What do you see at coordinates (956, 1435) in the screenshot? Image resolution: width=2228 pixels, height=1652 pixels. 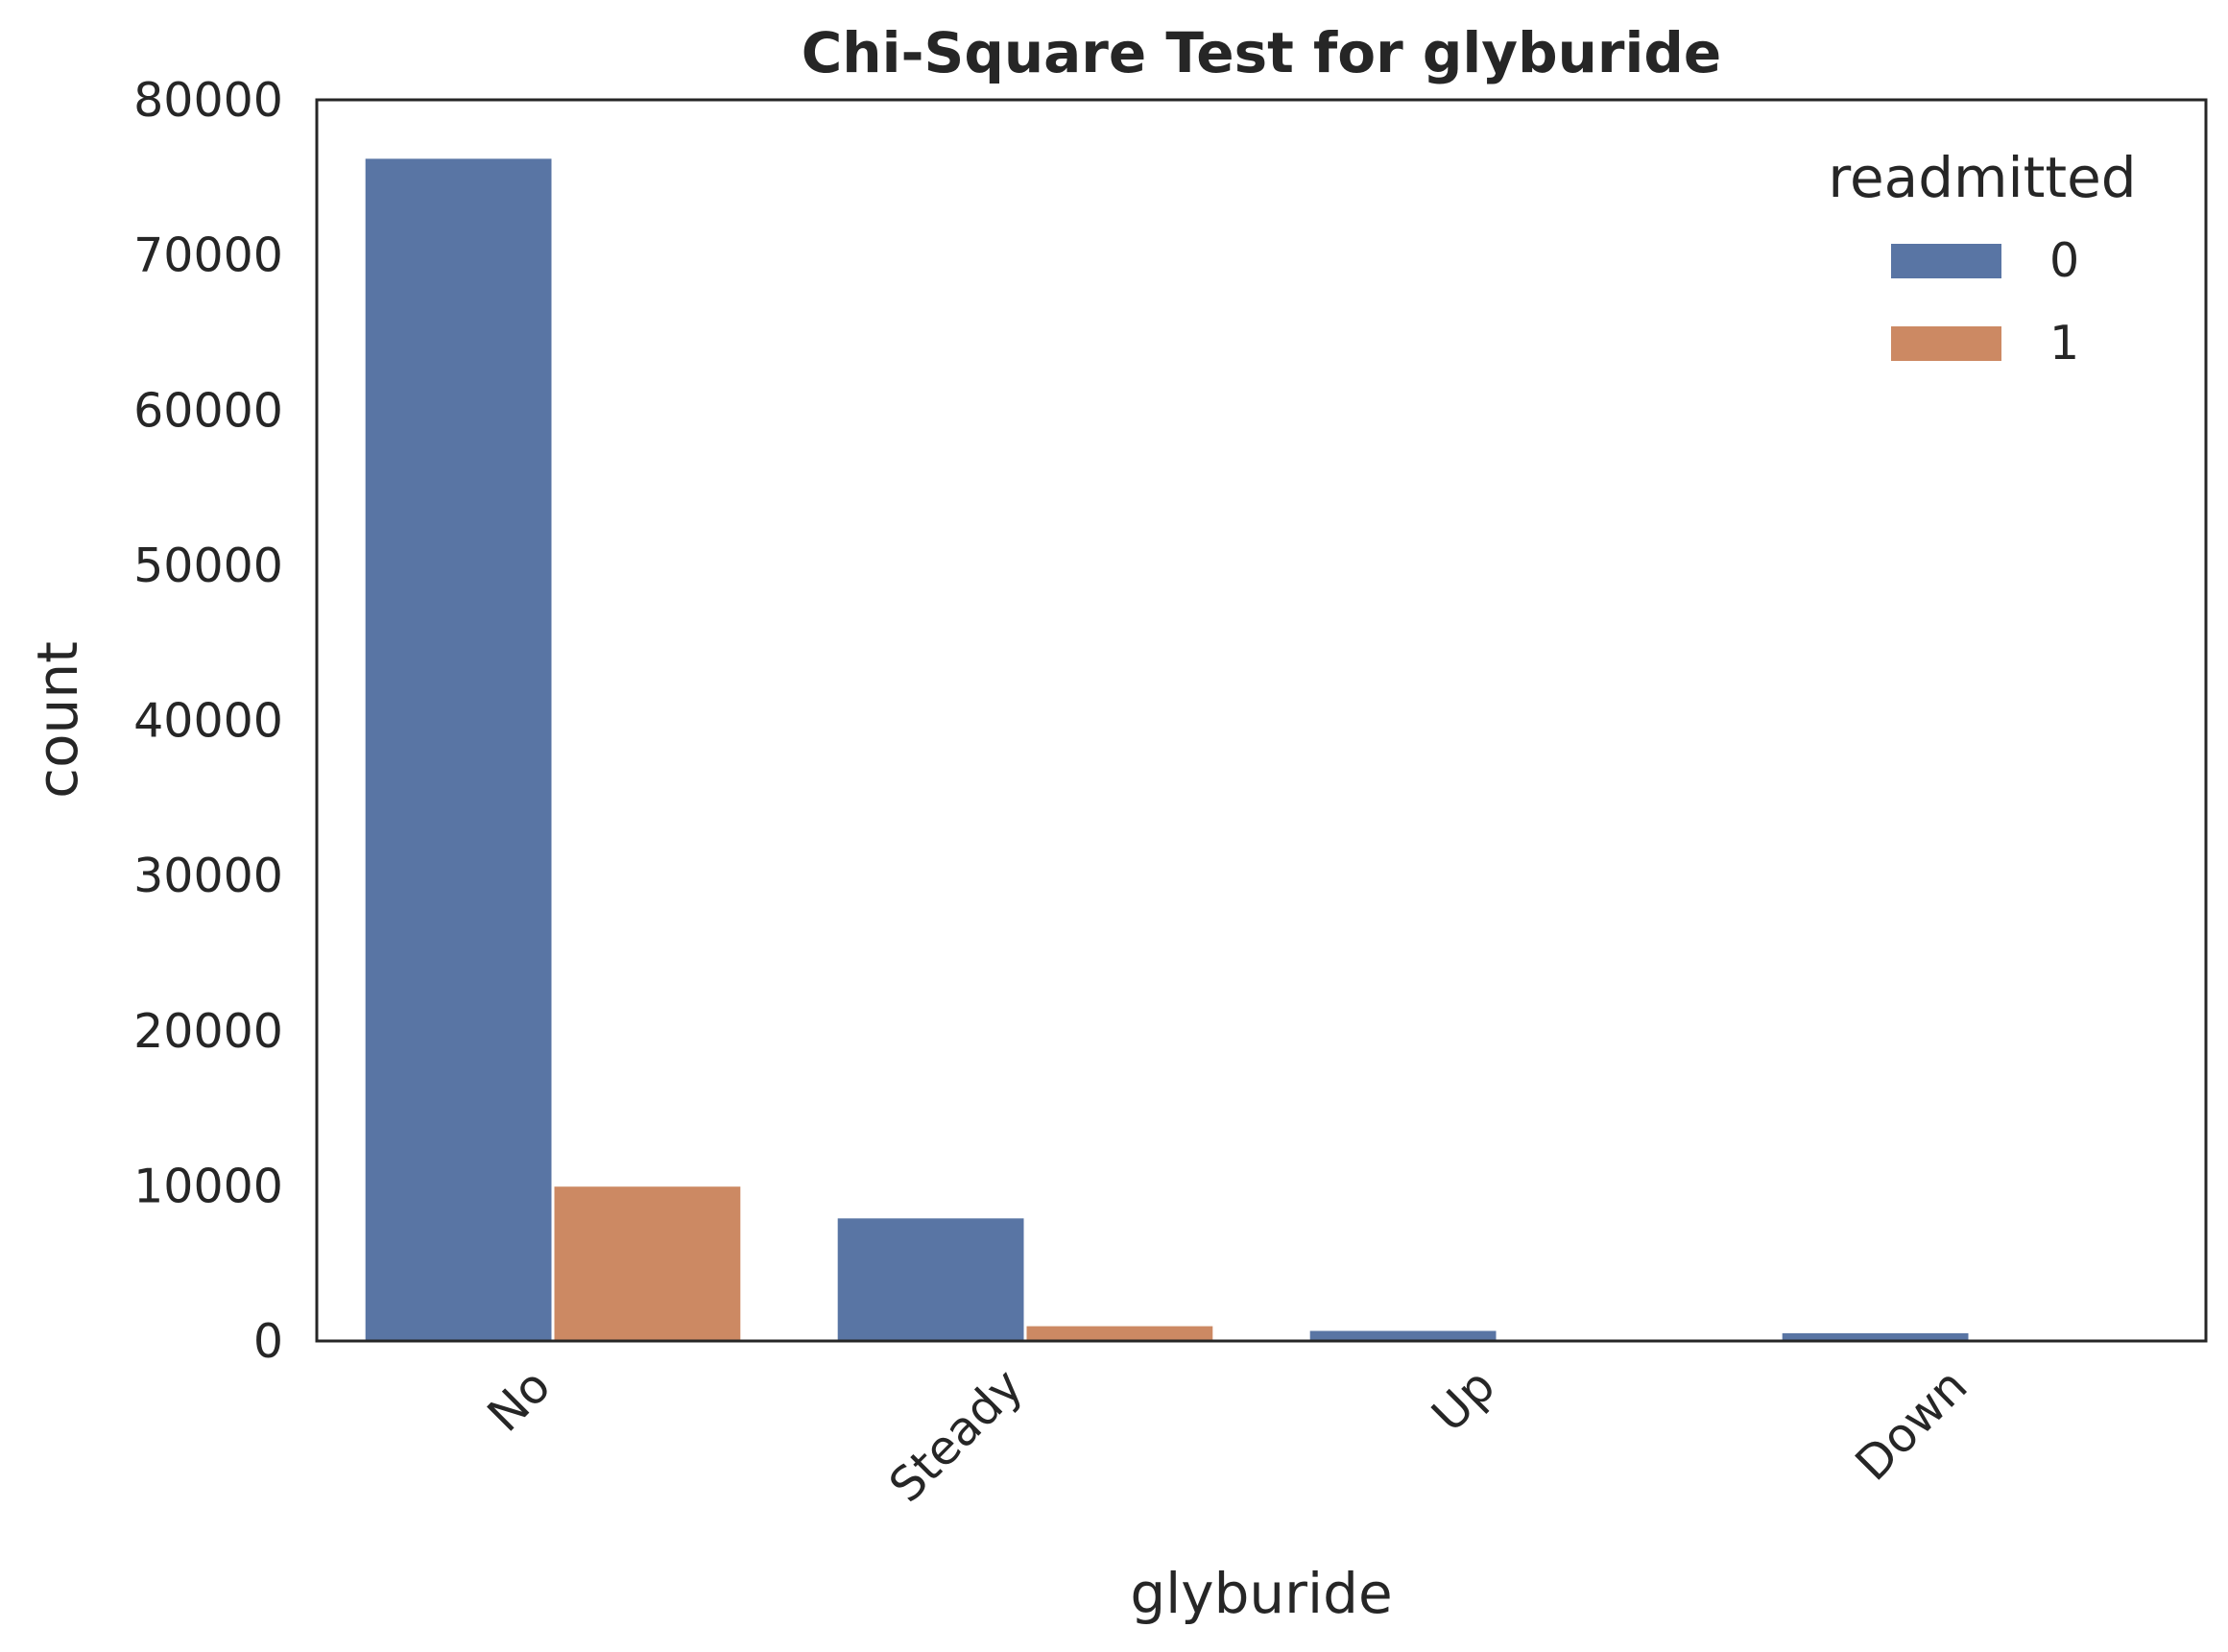 I see `x-tick-label-steady: Steady` at bounding box center [956, 1435].